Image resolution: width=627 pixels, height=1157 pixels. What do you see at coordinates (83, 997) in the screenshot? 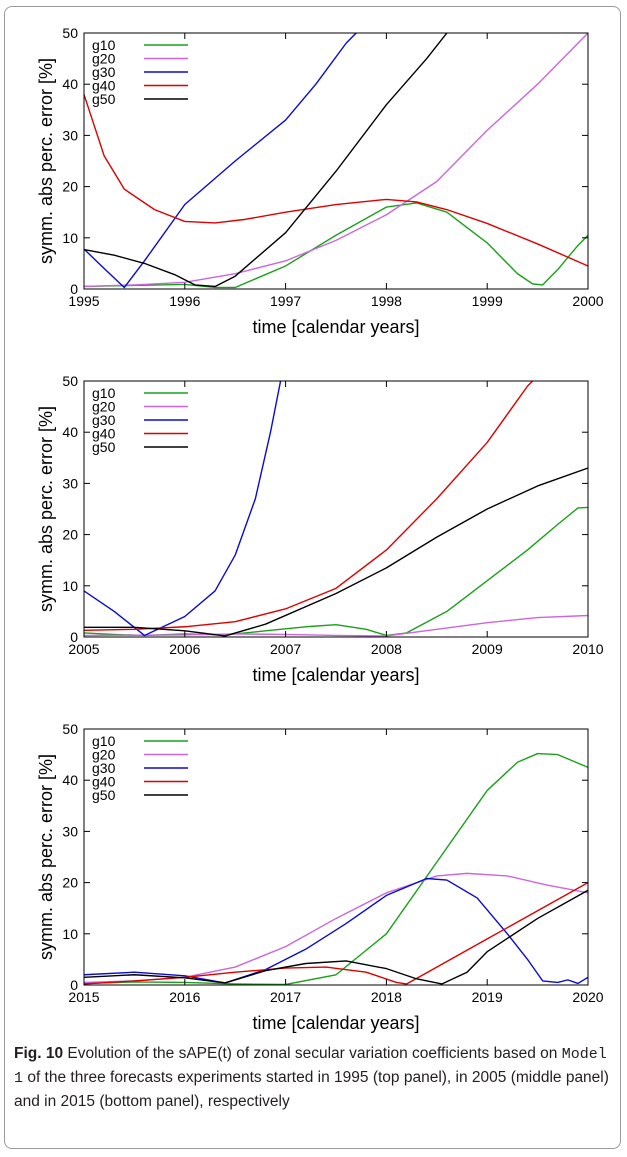
I see `x-tick-label: 2015` at bounding box center [83, 997].